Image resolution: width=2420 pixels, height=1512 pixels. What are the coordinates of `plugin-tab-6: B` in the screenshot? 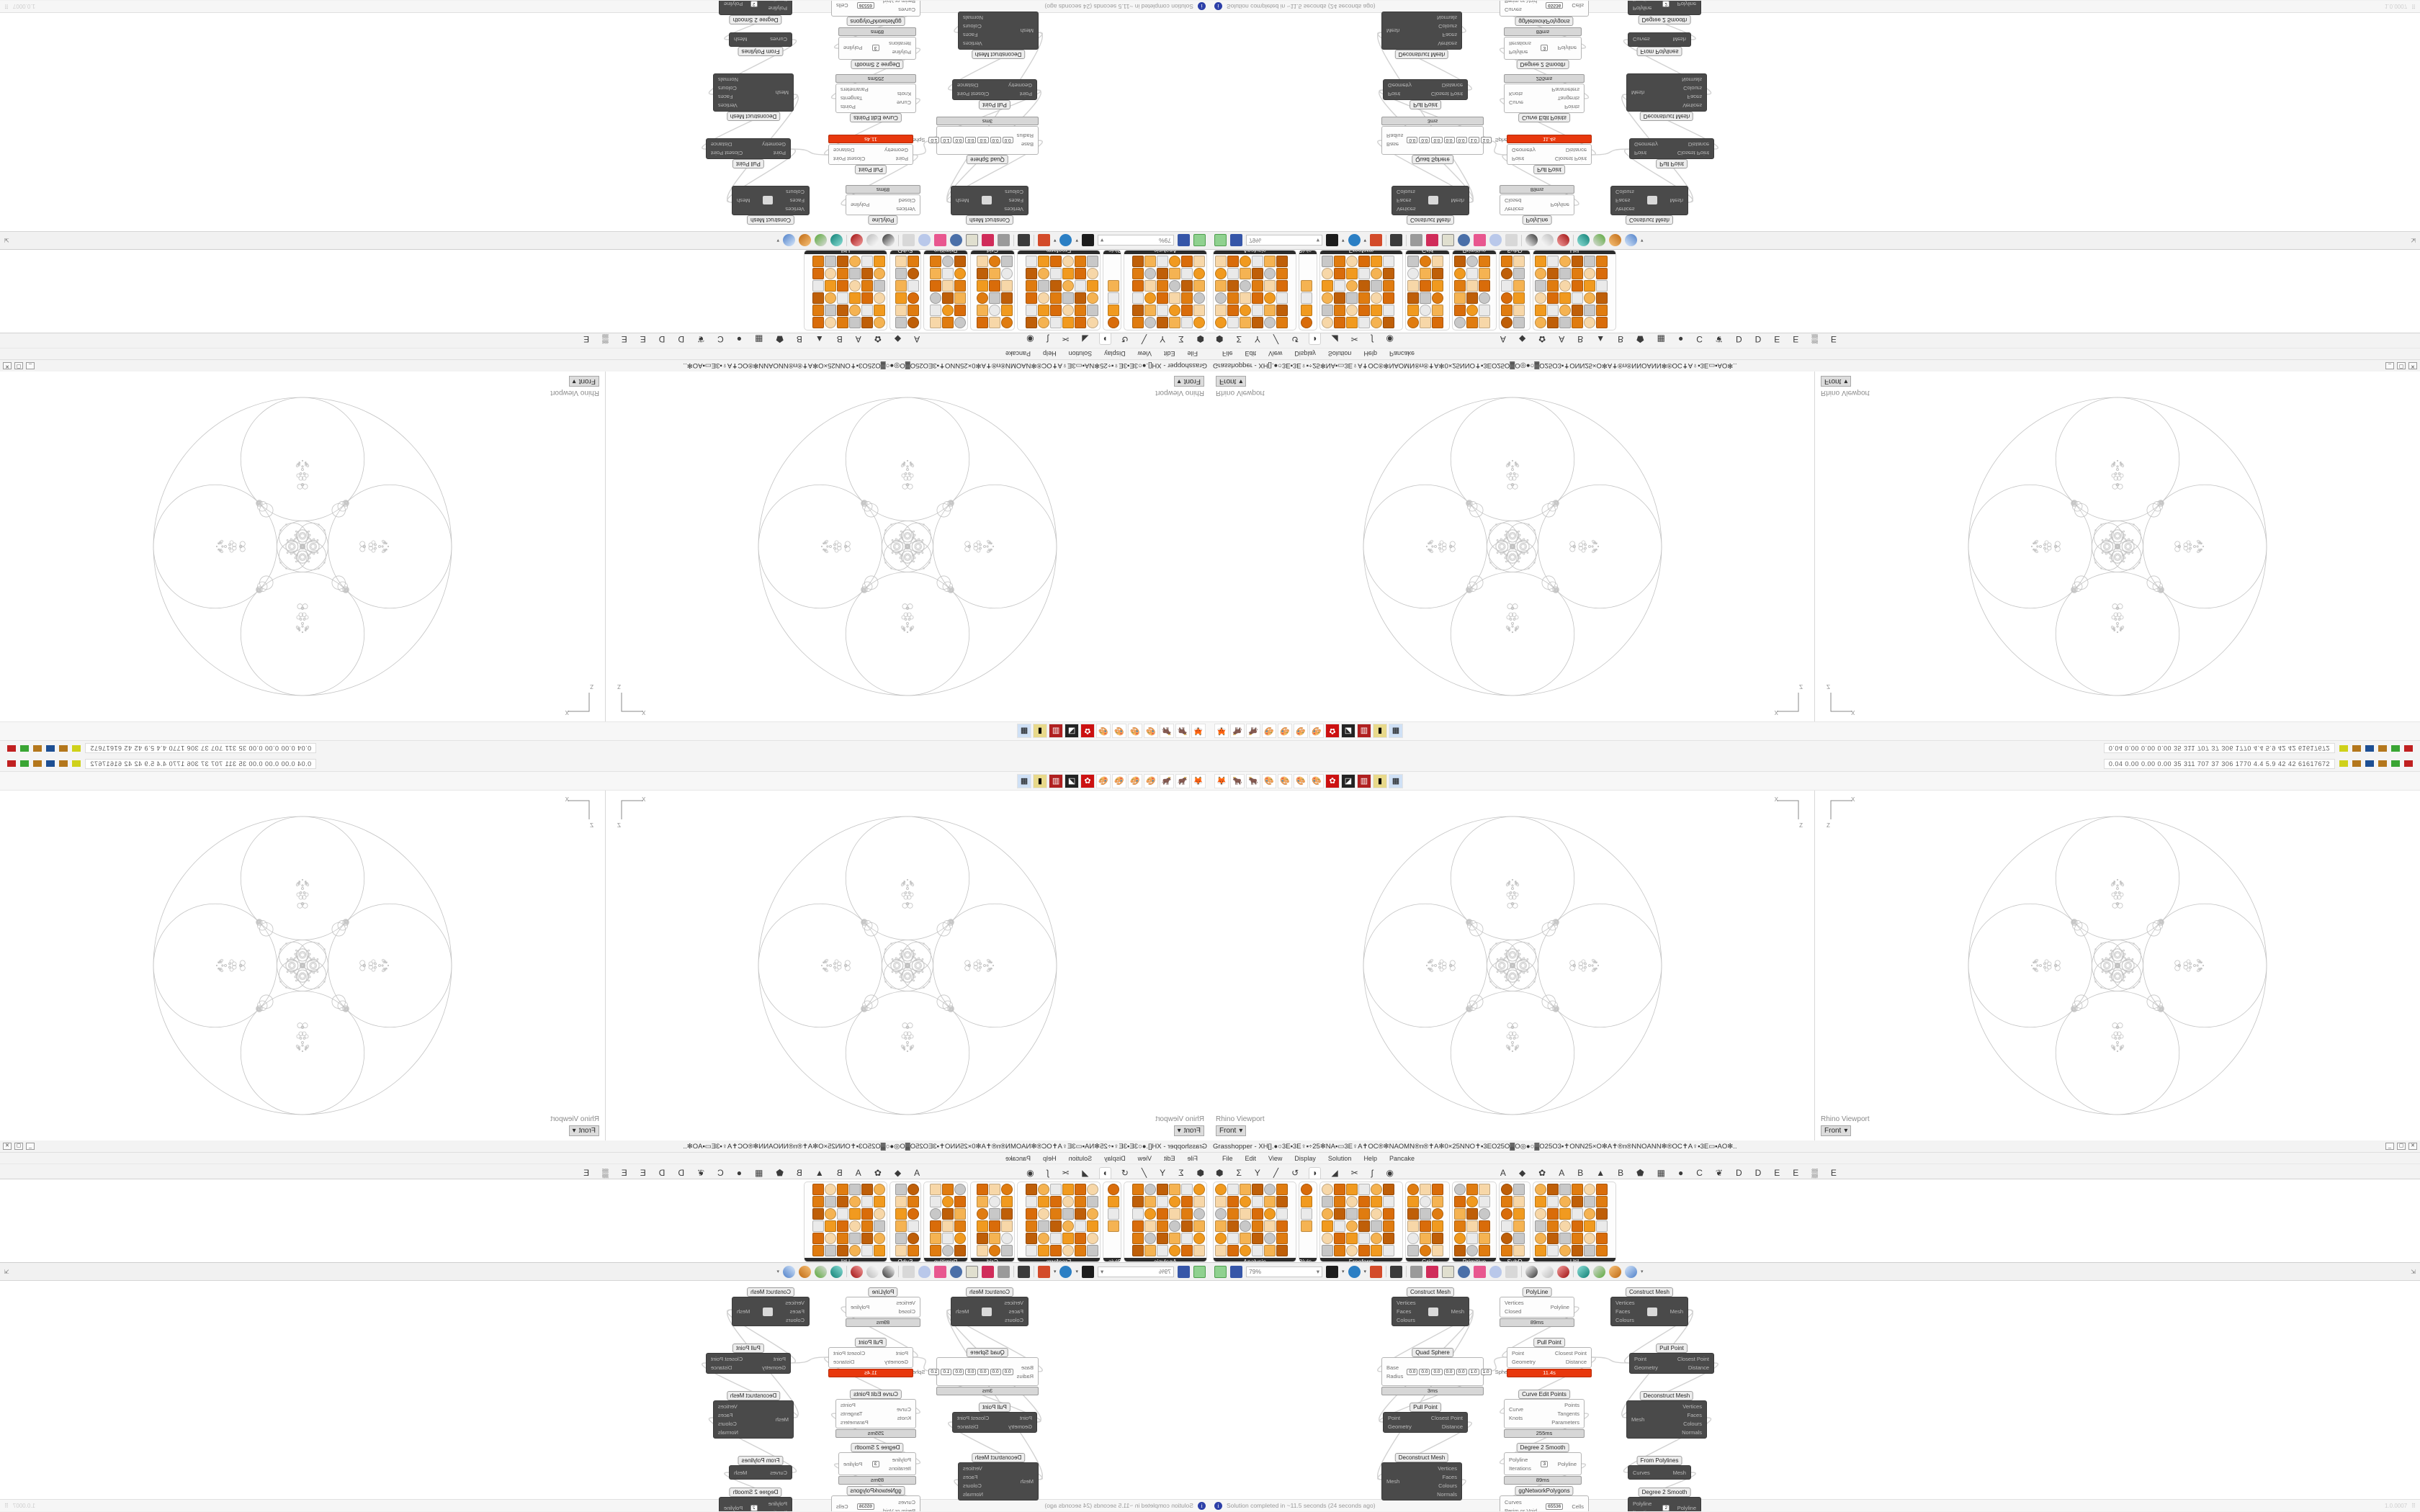 It's located at (1621, 339).